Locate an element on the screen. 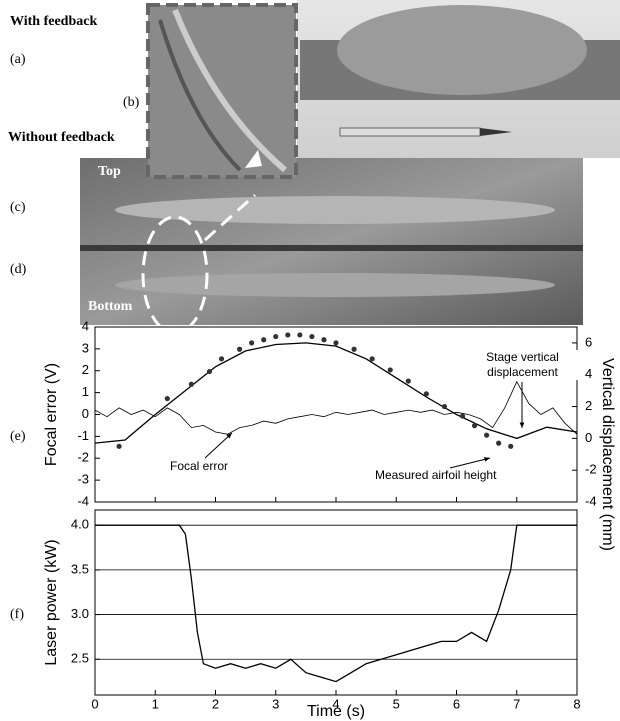 The width and height of the screenshot is (620, 721). x-tick-label: 1 is located at coordinates (155, 703).